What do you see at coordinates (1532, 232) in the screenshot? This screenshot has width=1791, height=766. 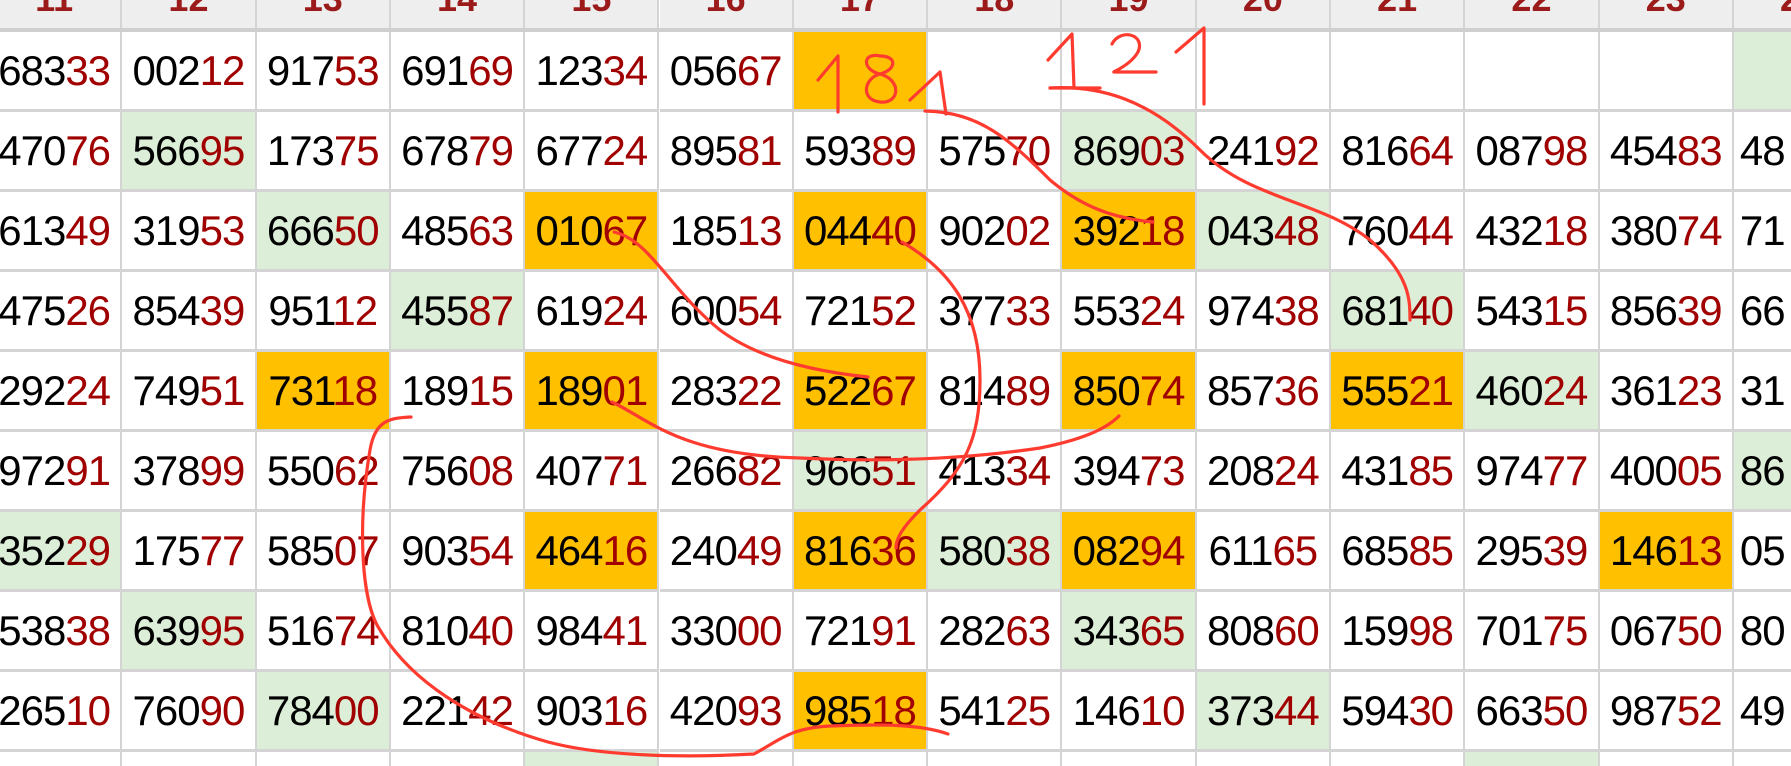 I see `grid-cell: 43218` at bounding box center [1532, 232].